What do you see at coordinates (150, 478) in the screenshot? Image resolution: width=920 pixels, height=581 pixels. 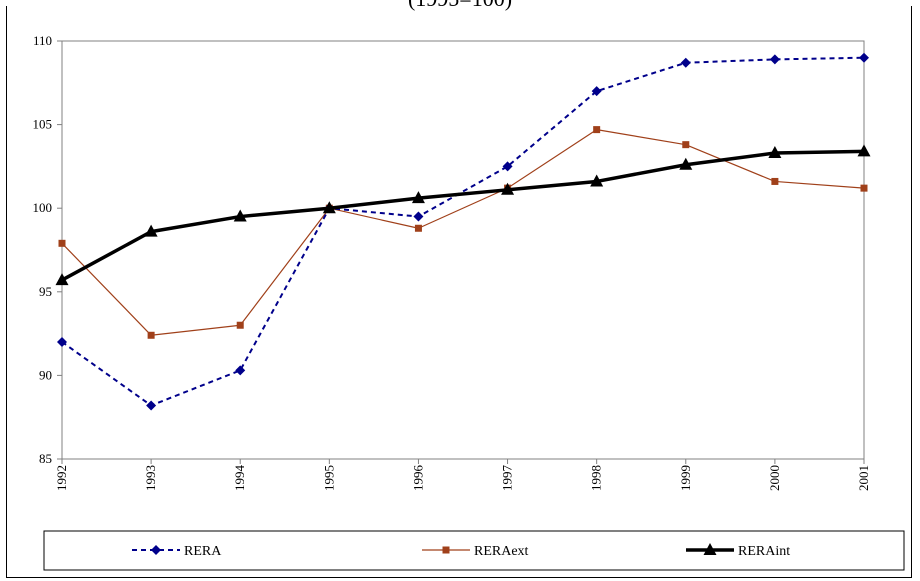 I see `x-tick-label-1993: 1993` at bounding box center [150, 478].